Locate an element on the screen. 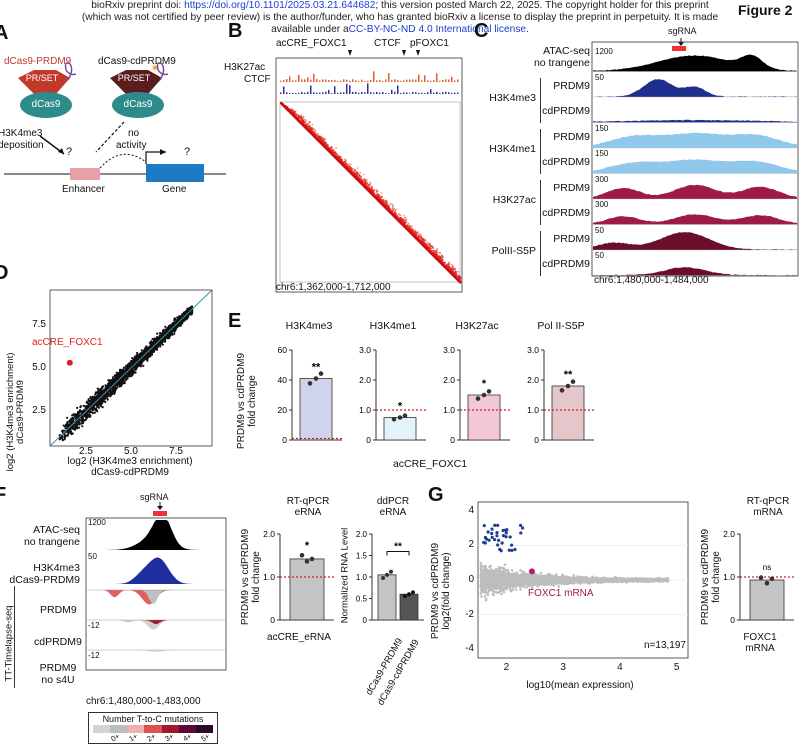 This screenshot has width=800, height=755. f-ddpcr-ylabel: Normalized RNA Level is located at coordinates (344, 576).